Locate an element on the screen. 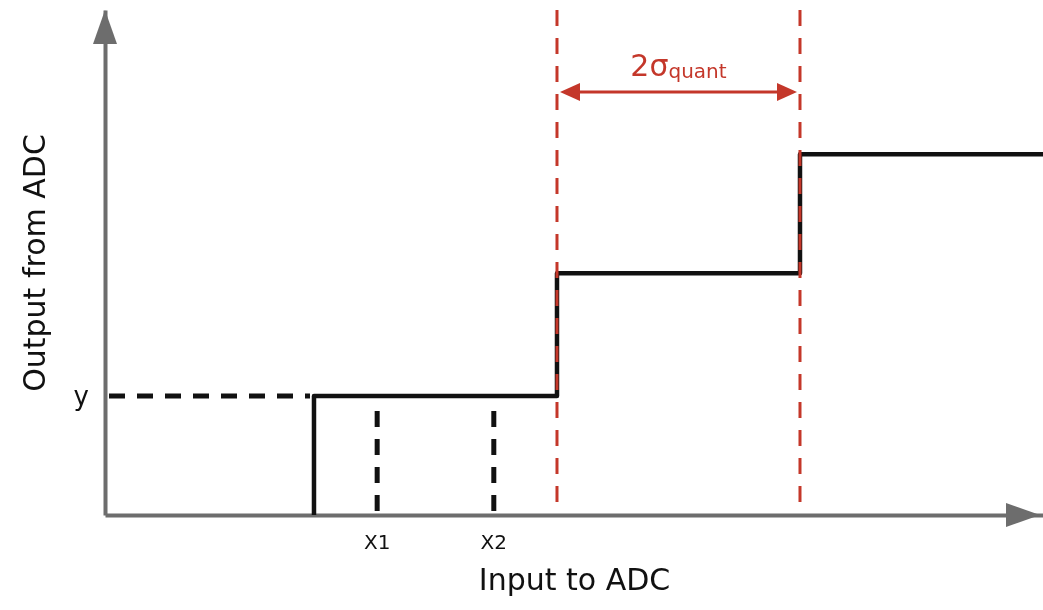 This screenshot has height=610, width=1043. text: X1 is located at coordinates (377, 542).